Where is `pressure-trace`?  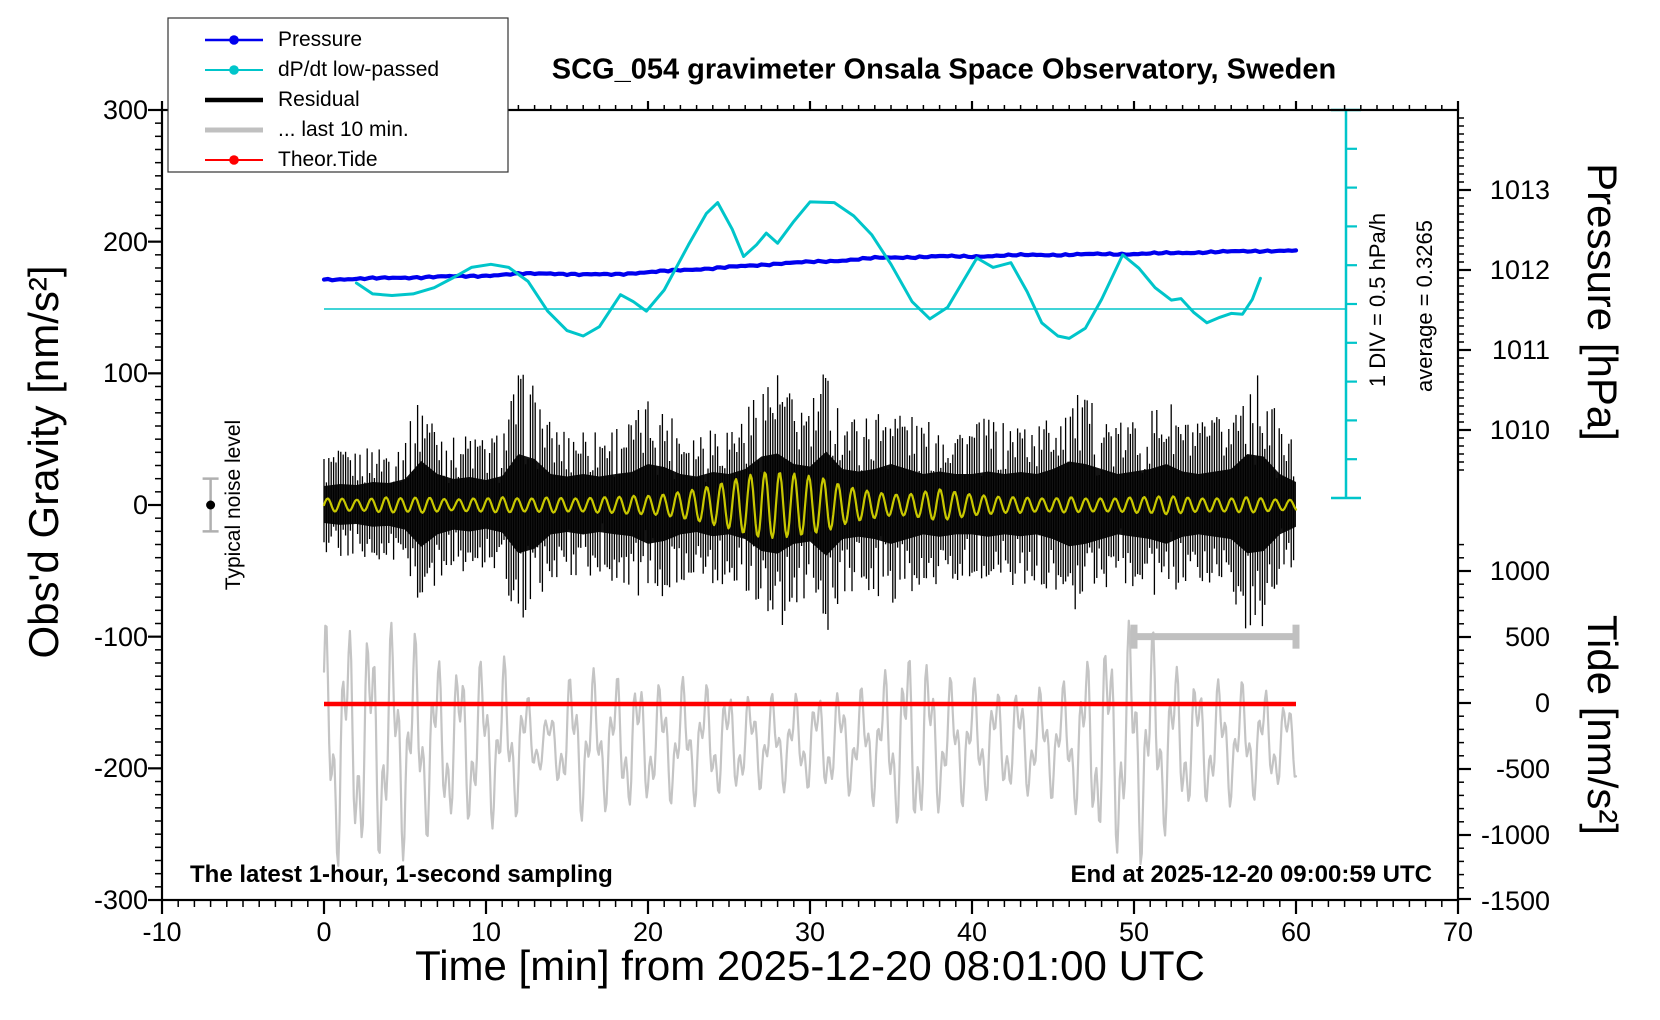
pressure-trace is located at coordinates (810, 265).